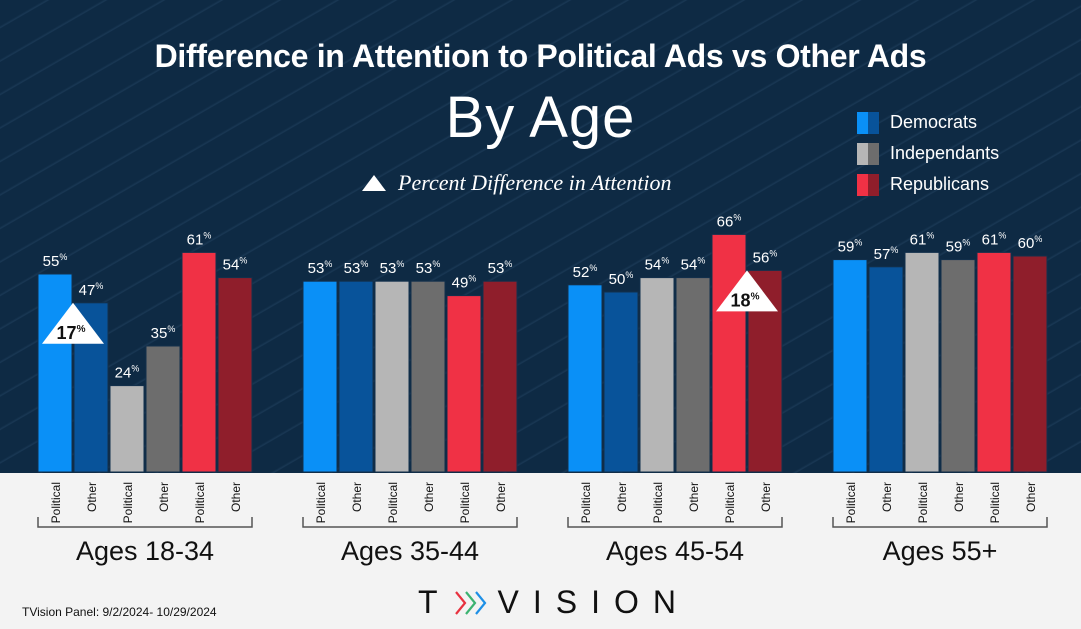 The height and width of the screenshot is (629, 1081). I want to click on difference-legend-label: Percent Difference in Attention, so click(535, 182).